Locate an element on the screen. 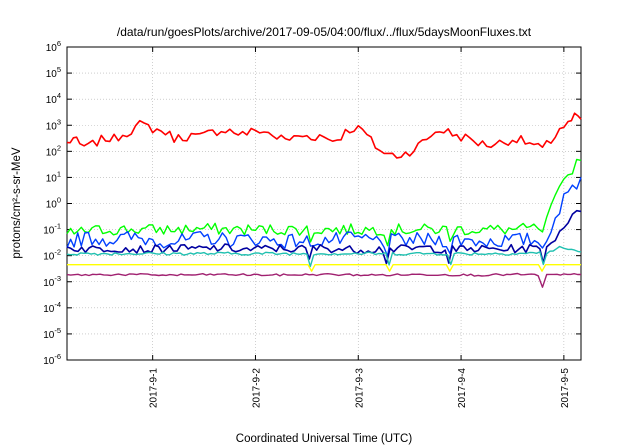 The height and width of the screenshot is (448, 640). y-tick-label: 10⁻⁵ is located at coordinates (52, 333).